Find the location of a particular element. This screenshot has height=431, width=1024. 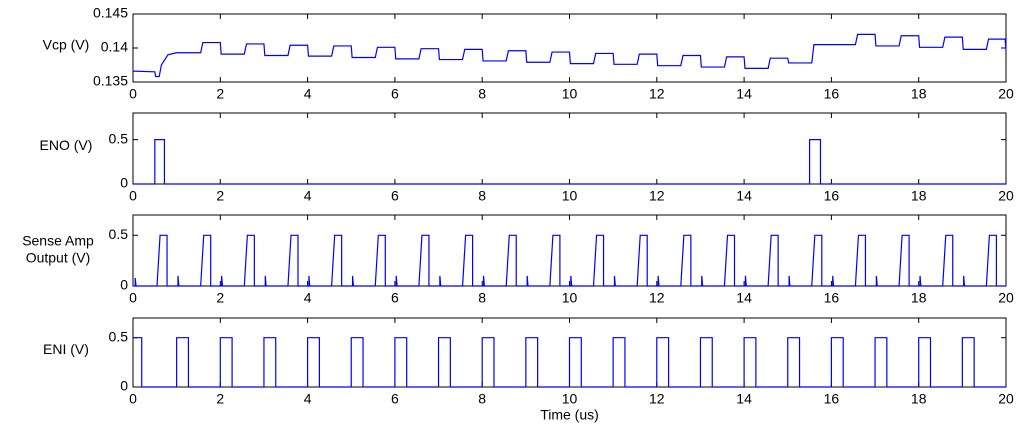

x-axis-label: Time (us) is located at coordinates (569, 415).